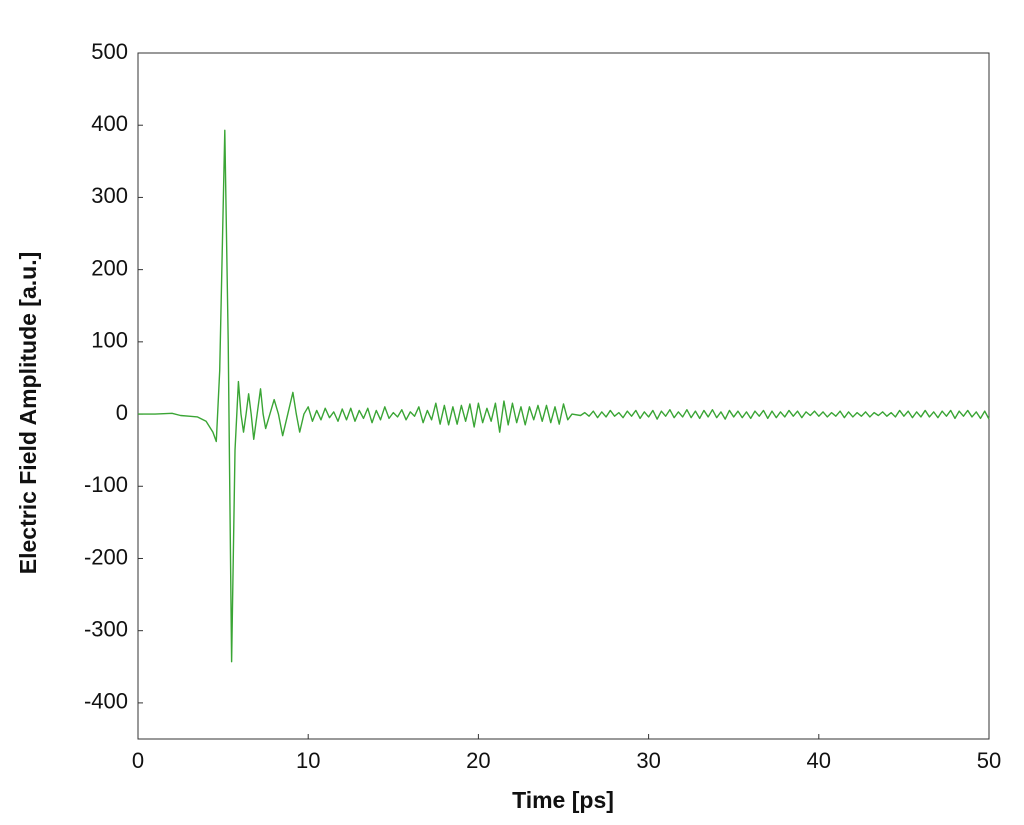 The image size is (1024, 825). Describe the element at coordinates (109, 267) in the screenshot. I see `y-tick-label: 200` at that location.